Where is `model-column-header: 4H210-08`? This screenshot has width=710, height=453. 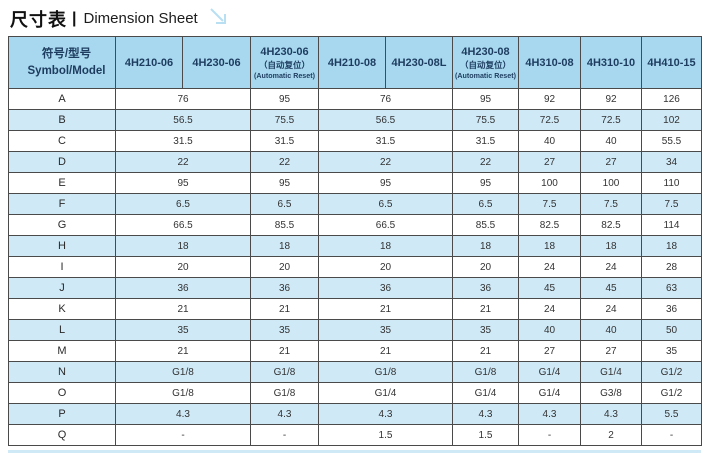
model-column-header: 4H210-08 is located at coordinates (352, 62).